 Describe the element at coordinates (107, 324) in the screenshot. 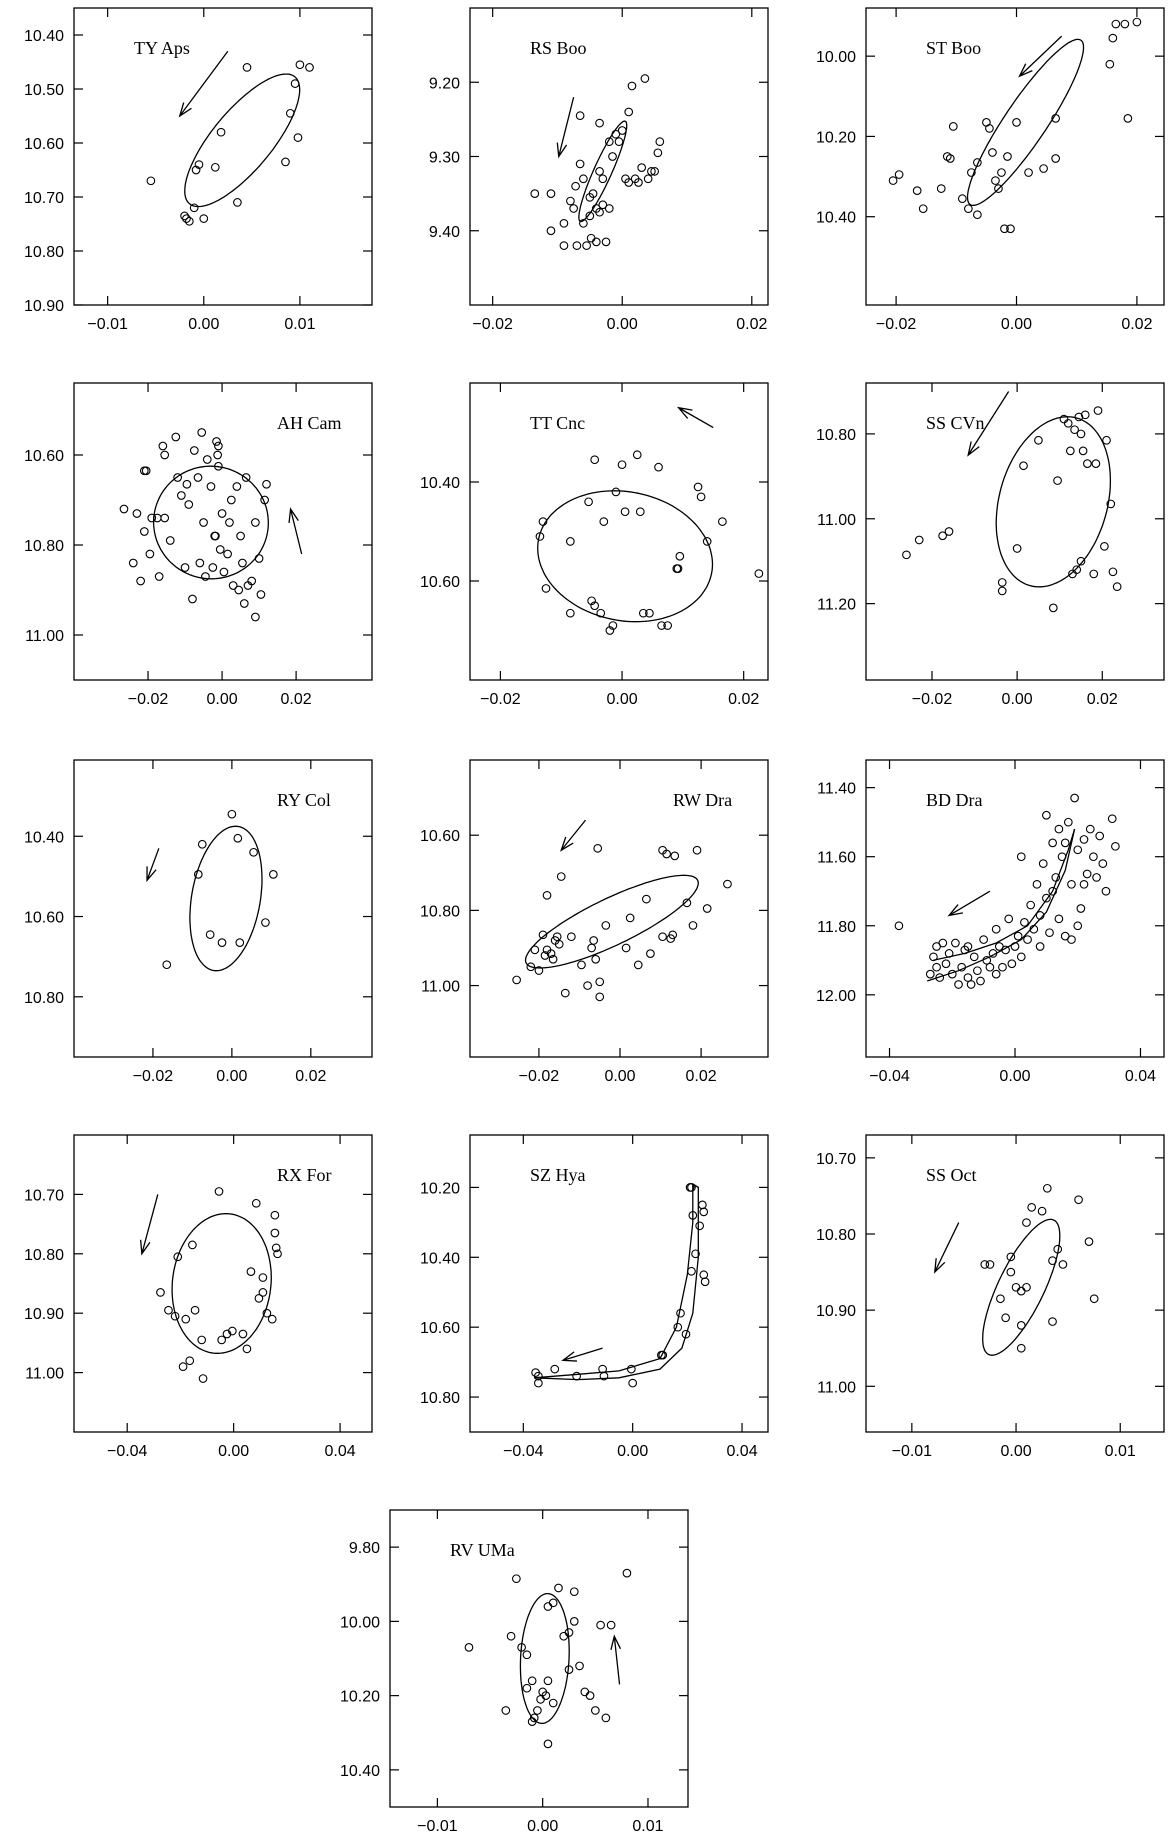

I see `x-tick-label: −0.01` at that location.